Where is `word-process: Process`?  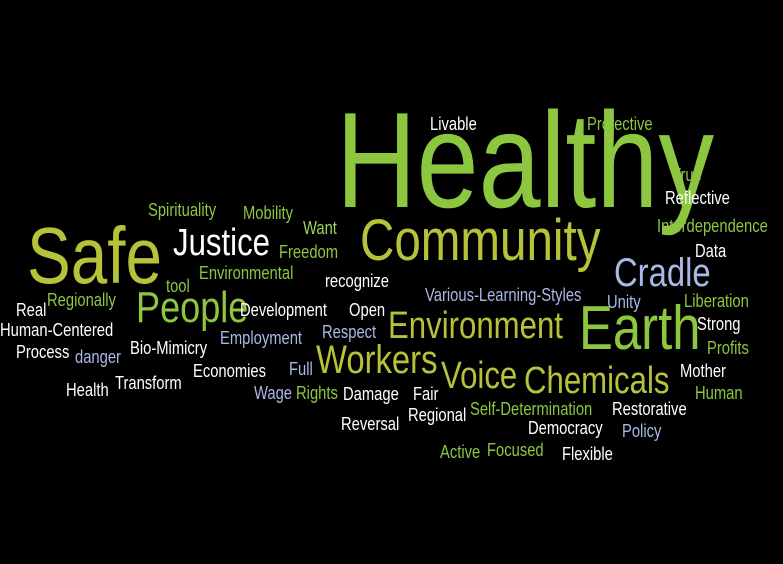 word-process: Process is located at coordinates (43, 352).